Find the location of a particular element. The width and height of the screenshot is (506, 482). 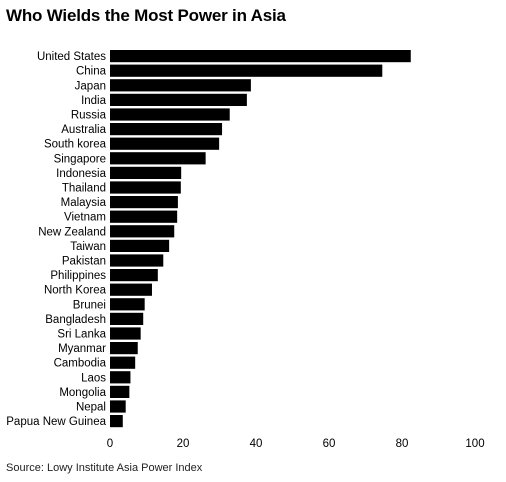

chart-title: Who Wields the Most Power in Asia is located at coordinates (146, 15).